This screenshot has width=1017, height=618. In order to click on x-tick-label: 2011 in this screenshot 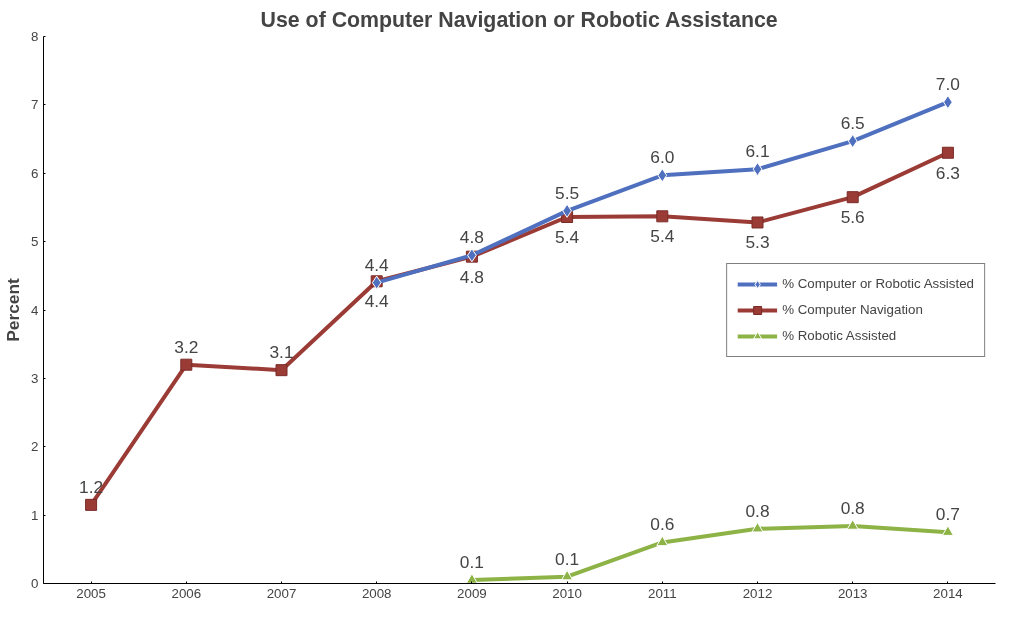, I will do `click(662, 593)`.